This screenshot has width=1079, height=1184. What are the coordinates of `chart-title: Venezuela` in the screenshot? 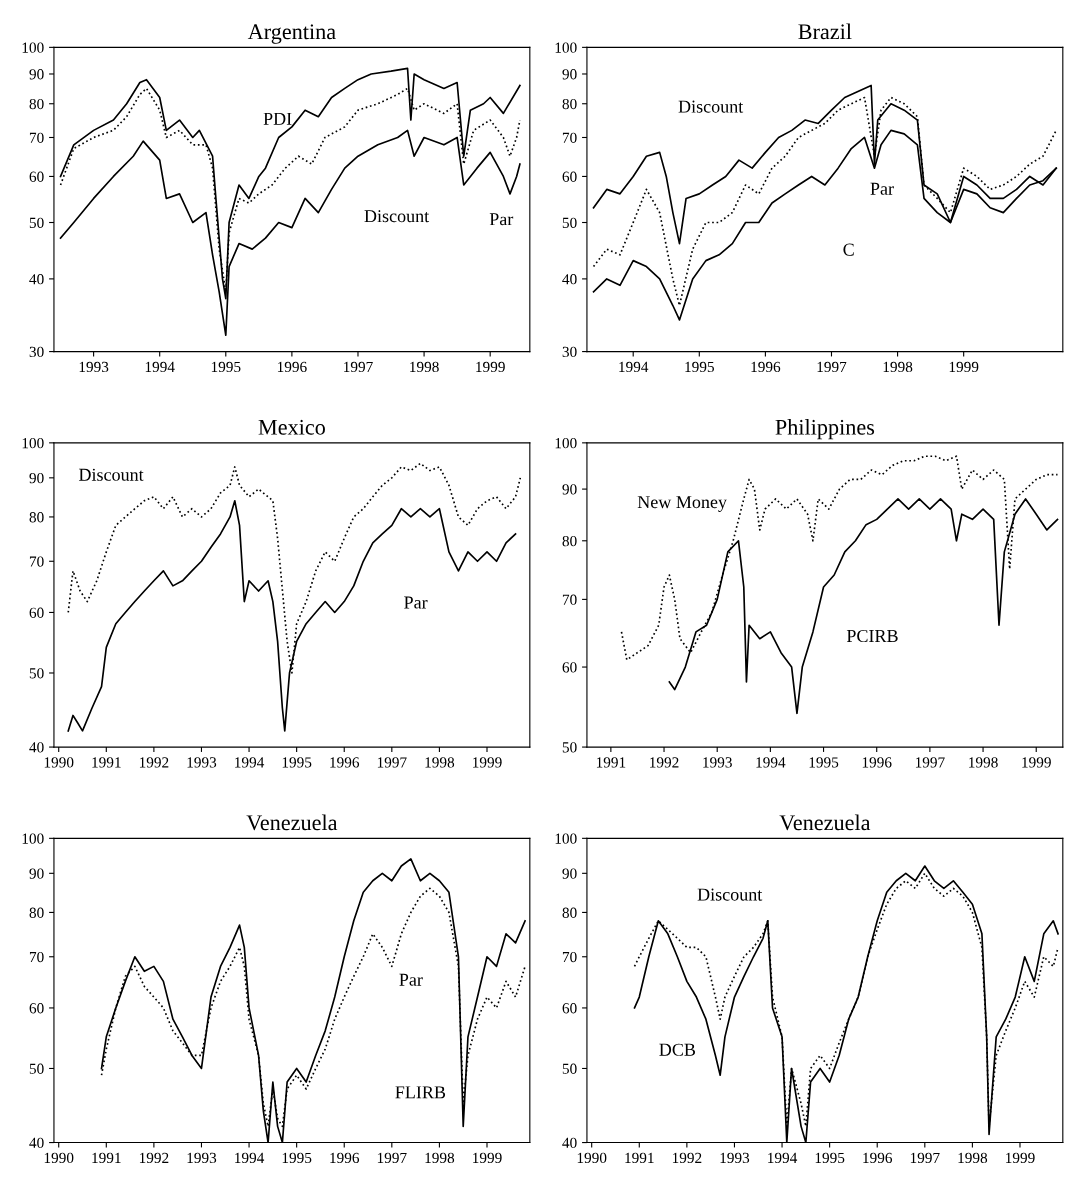 It's located at (825, 822).